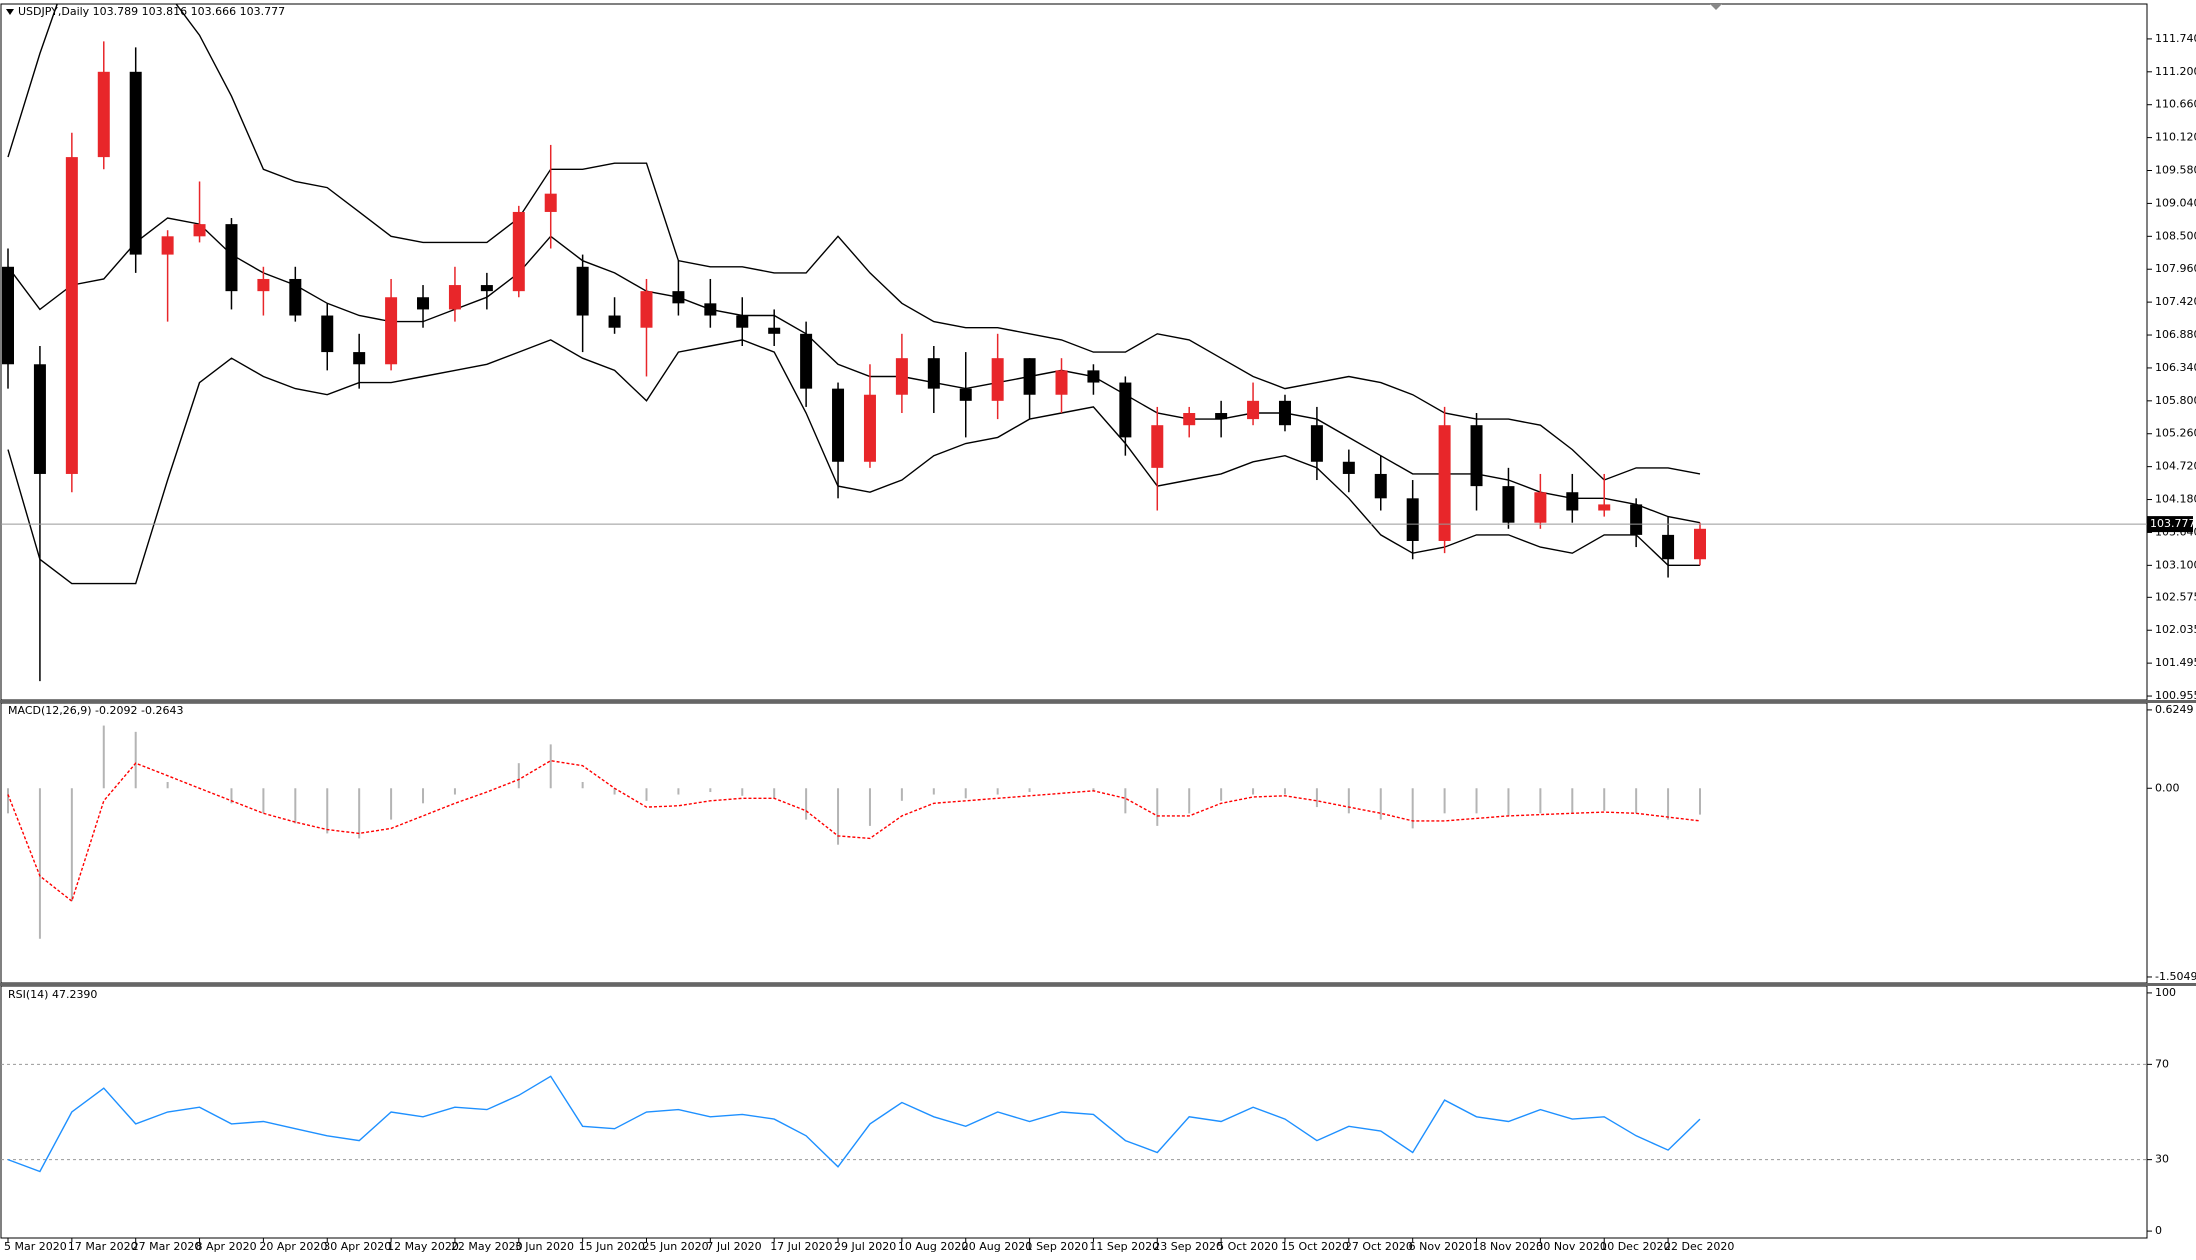  What do you see at coordinates (423, 1246) in the screenshot?
I see `x-tick-label: 12 May 2020` at bounding box center [423, 1246].